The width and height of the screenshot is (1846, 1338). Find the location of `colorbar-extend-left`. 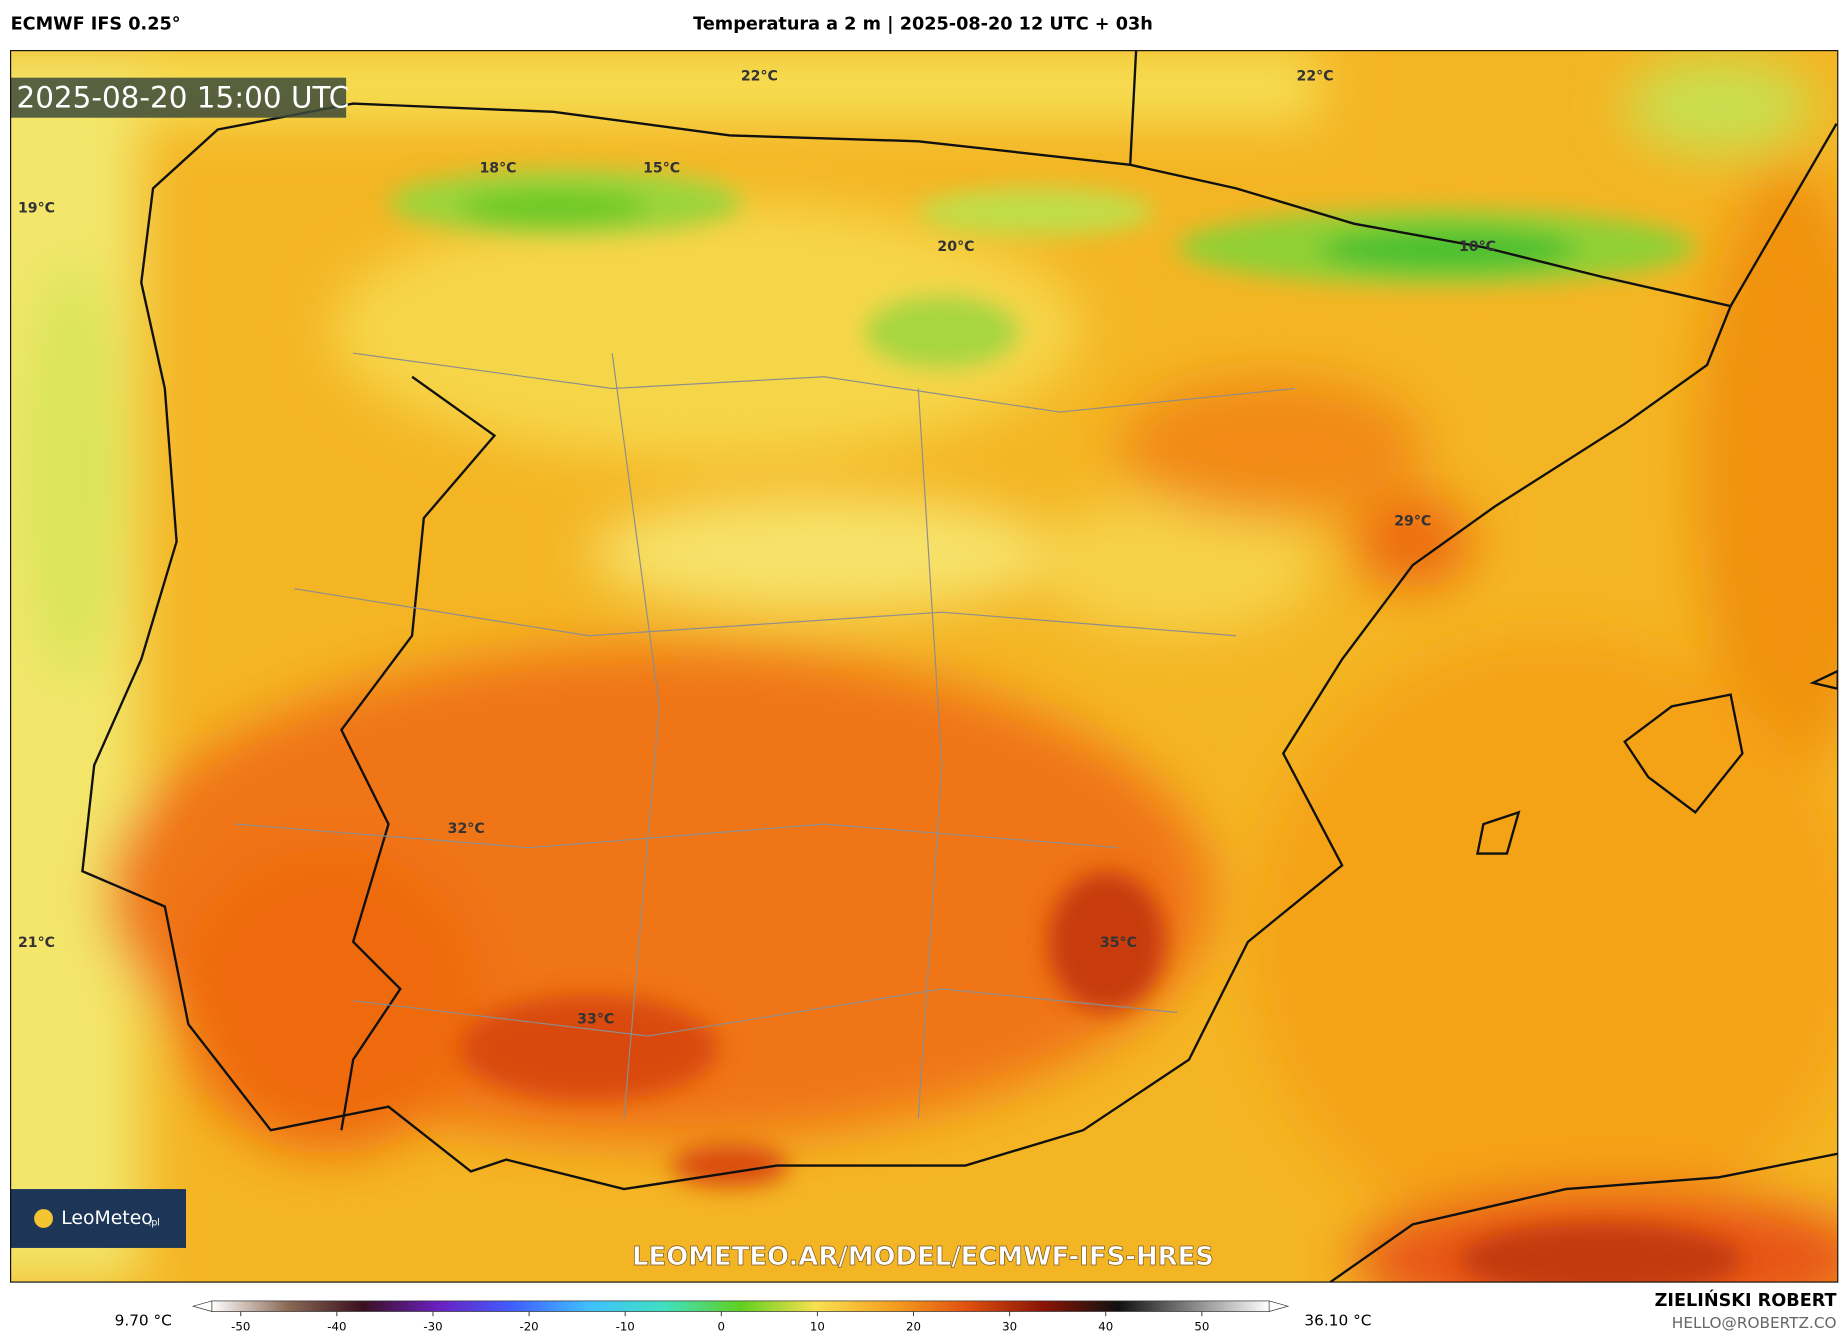

colorbar-extend-left is located at coordinates (202, 1306).